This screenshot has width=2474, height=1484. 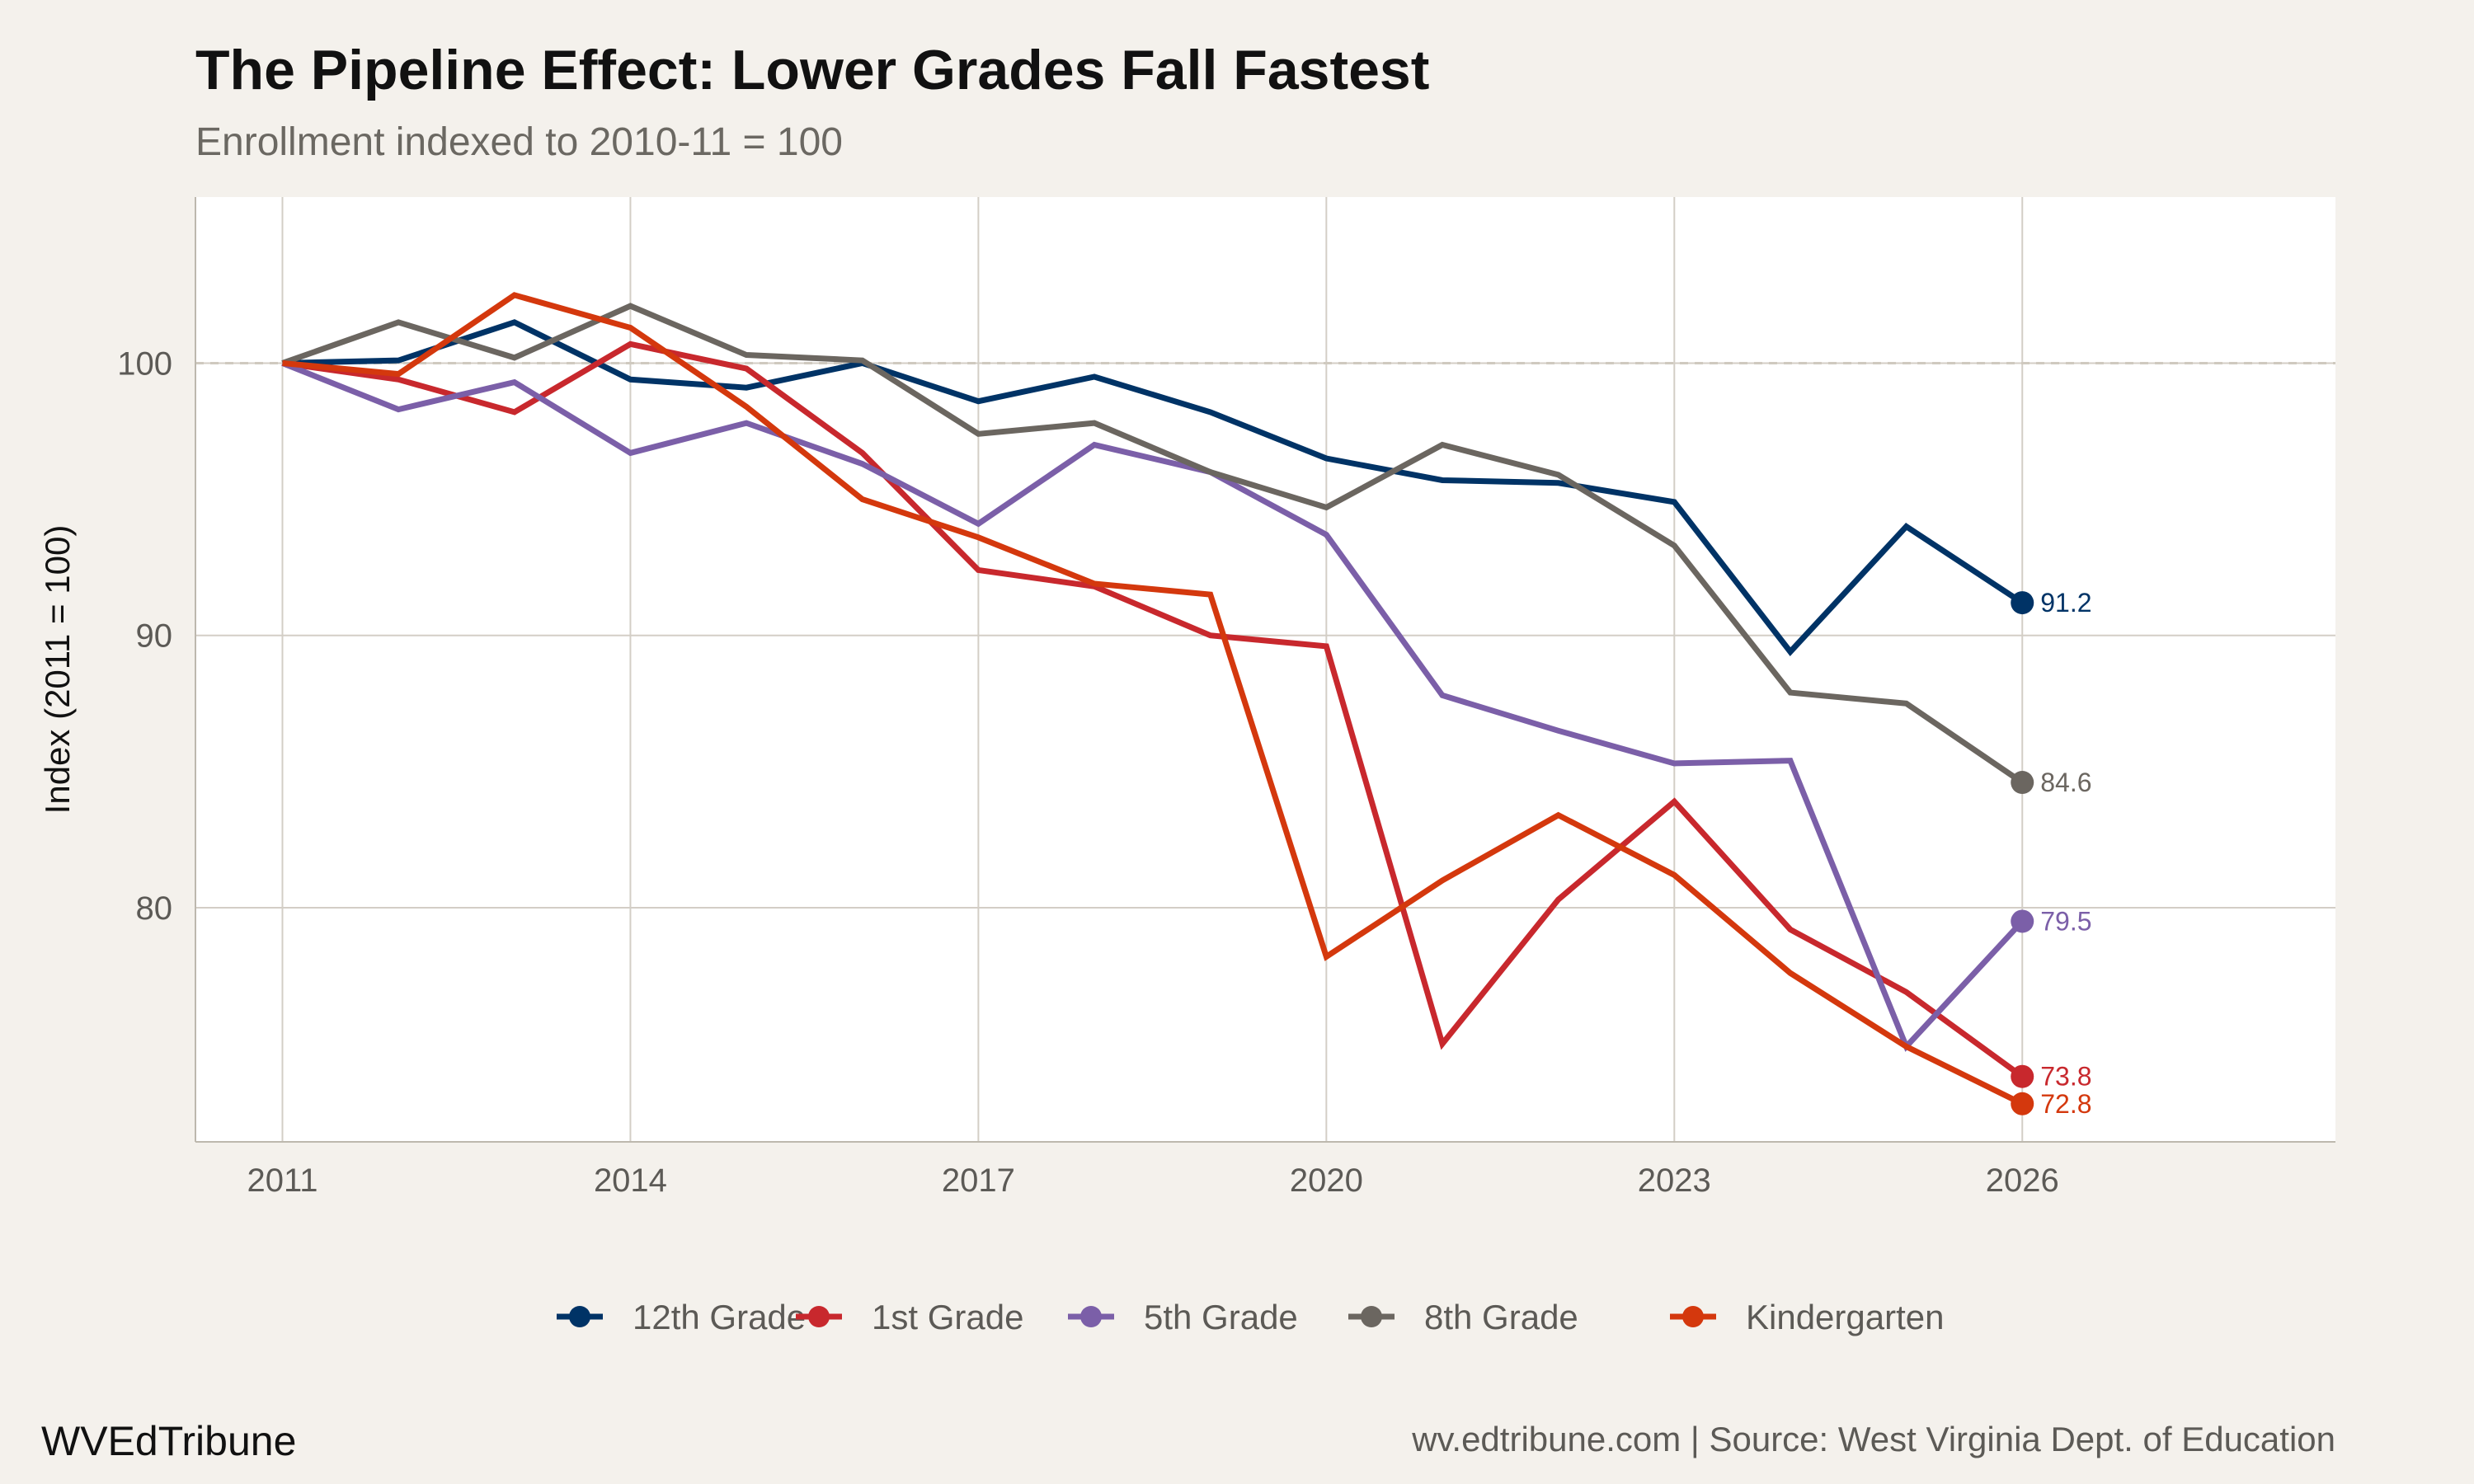 I want to click on legend-item-8th-grade: 8th Grade, so click(x=1463, y=1317).